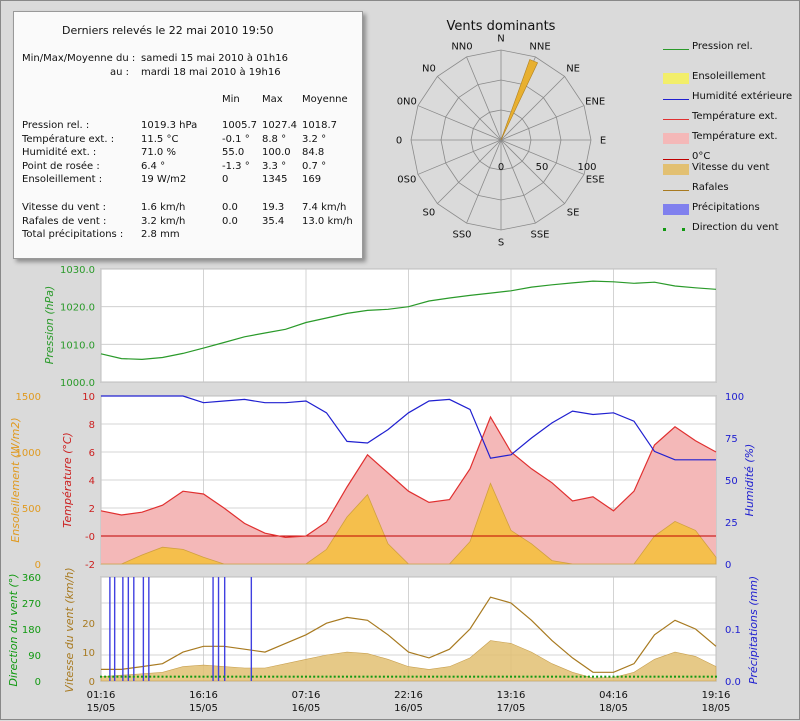 The height and width of the screenshot is (721, 800). What do you see at coordinates (153, 166) in the screenshot?
I see `summary-row-current: 6.4 °` at bounding box center [153, 166].